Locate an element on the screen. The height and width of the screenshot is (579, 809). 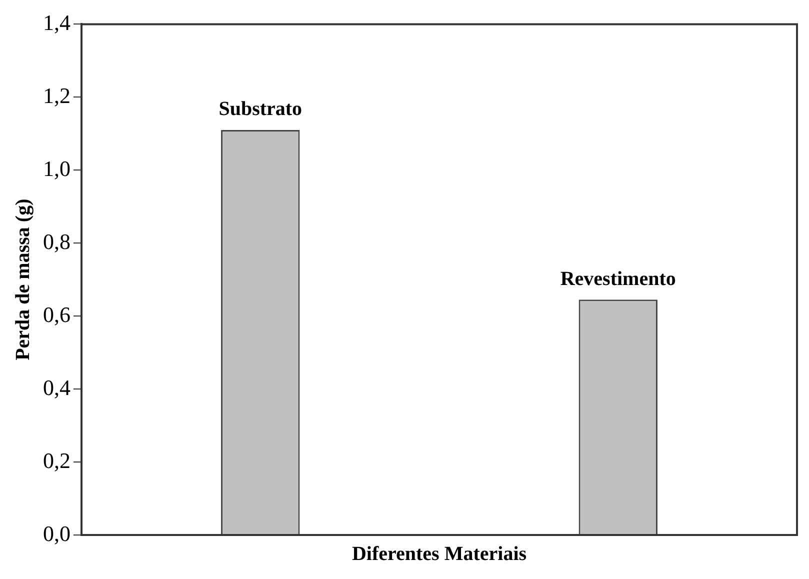
y-tick-label: 0,6 is located at coordinates (56, 314).